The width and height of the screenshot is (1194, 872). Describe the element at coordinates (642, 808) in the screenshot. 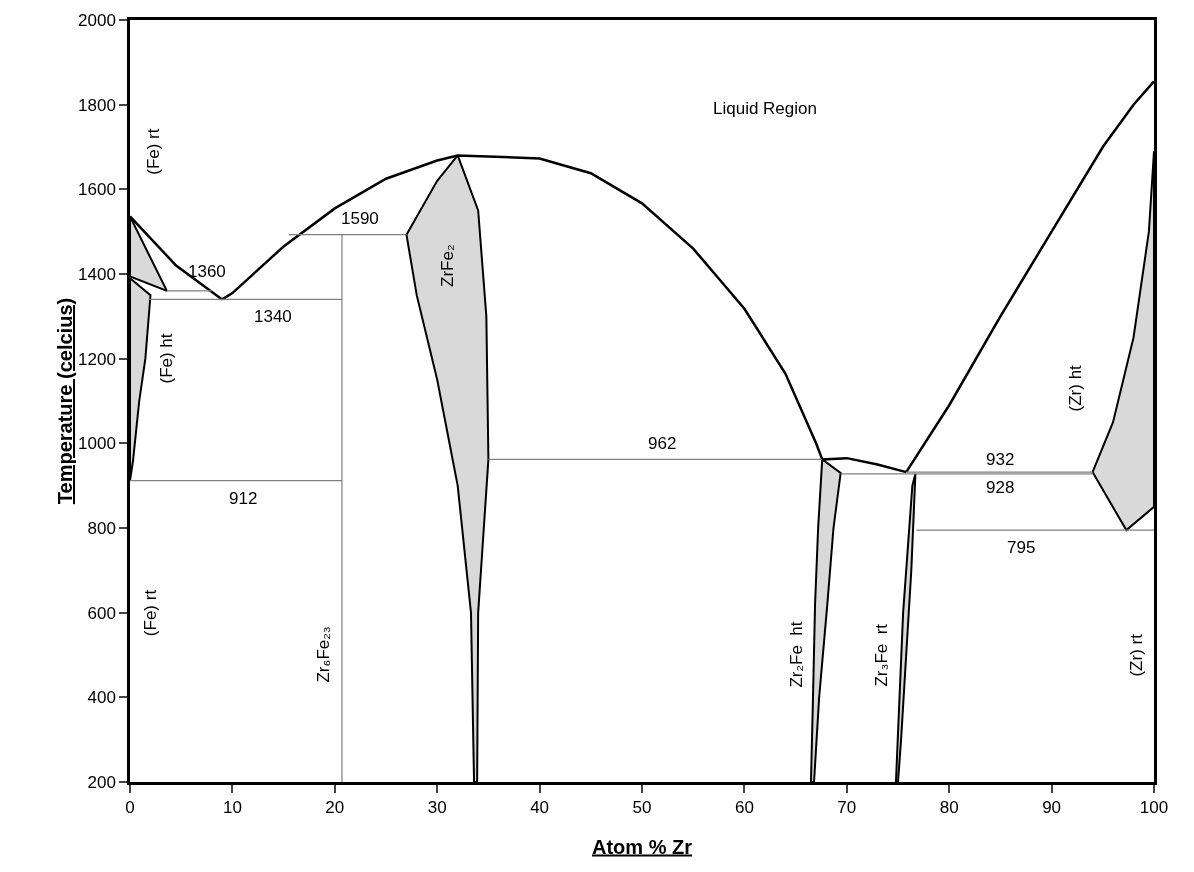

I see `x-tick-label: 50` at that location.